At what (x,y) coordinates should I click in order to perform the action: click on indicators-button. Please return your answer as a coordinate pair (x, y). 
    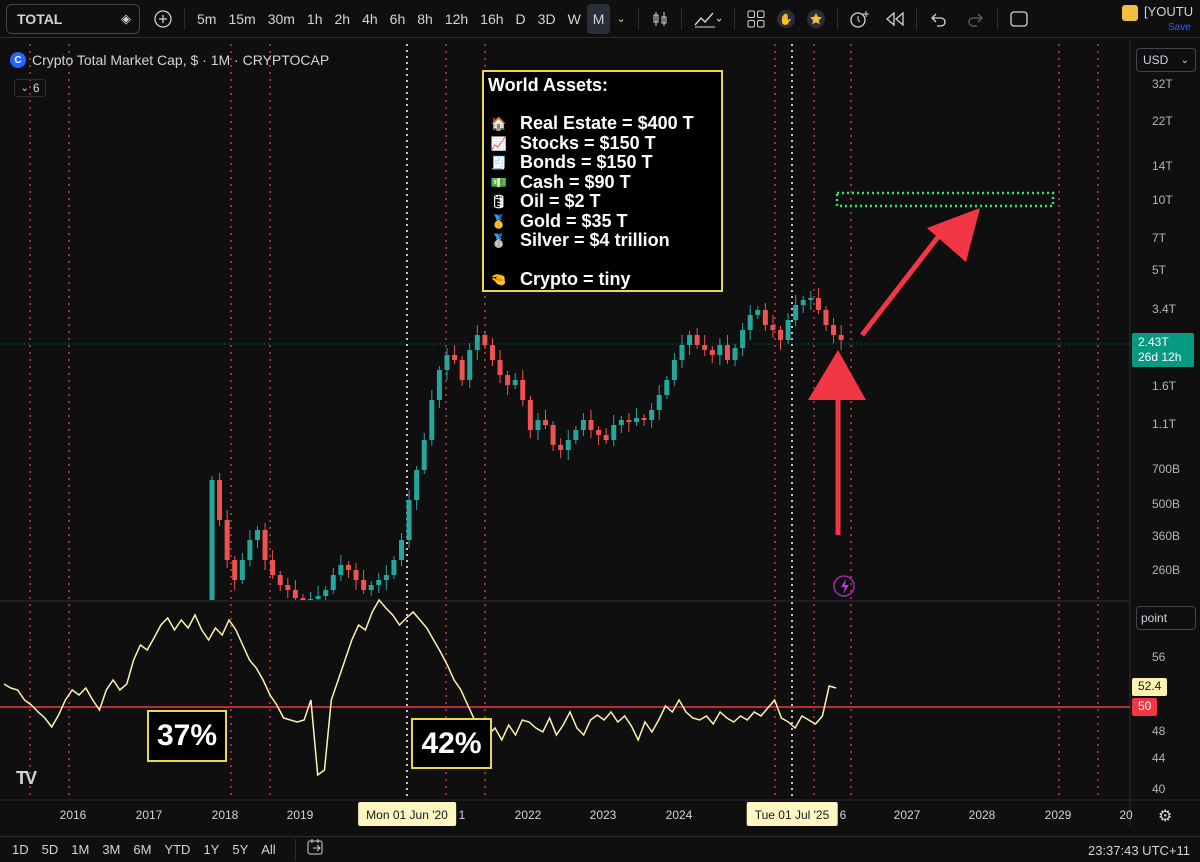
    Looking at the image, I should click on (708, 19).